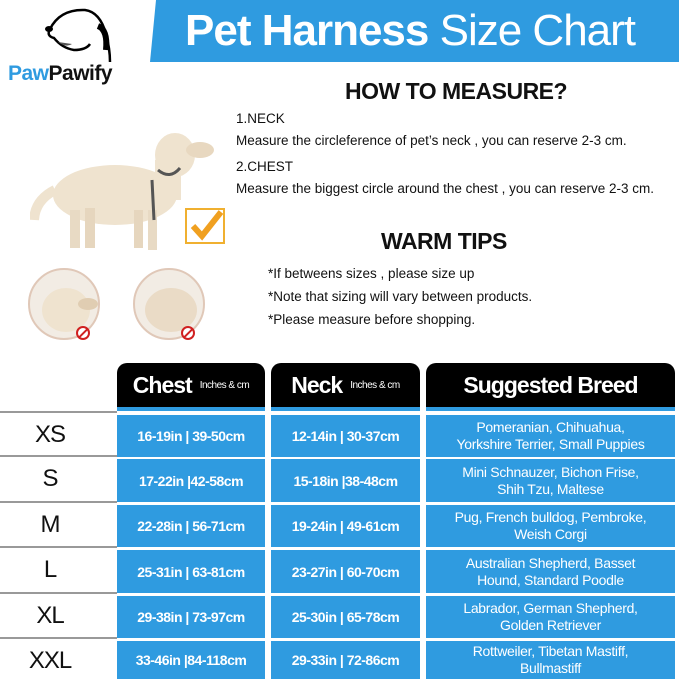 The image size is (679, 679). I want to click on header-label: Suggested Breed, so click(550, 384).